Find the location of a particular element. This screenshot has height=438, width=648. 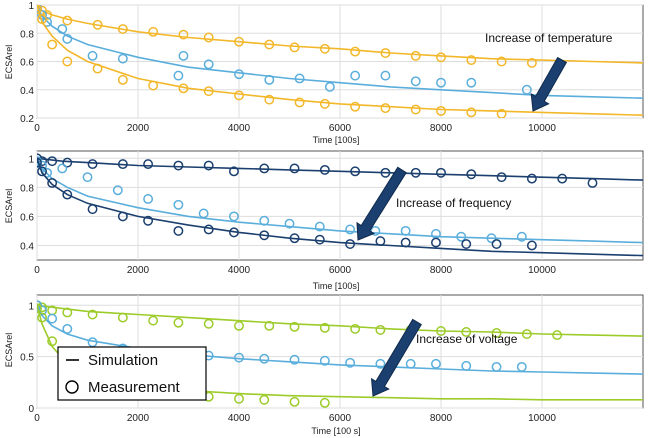

annotation-text: Increase of voltage is located at coordinates (467, 339).